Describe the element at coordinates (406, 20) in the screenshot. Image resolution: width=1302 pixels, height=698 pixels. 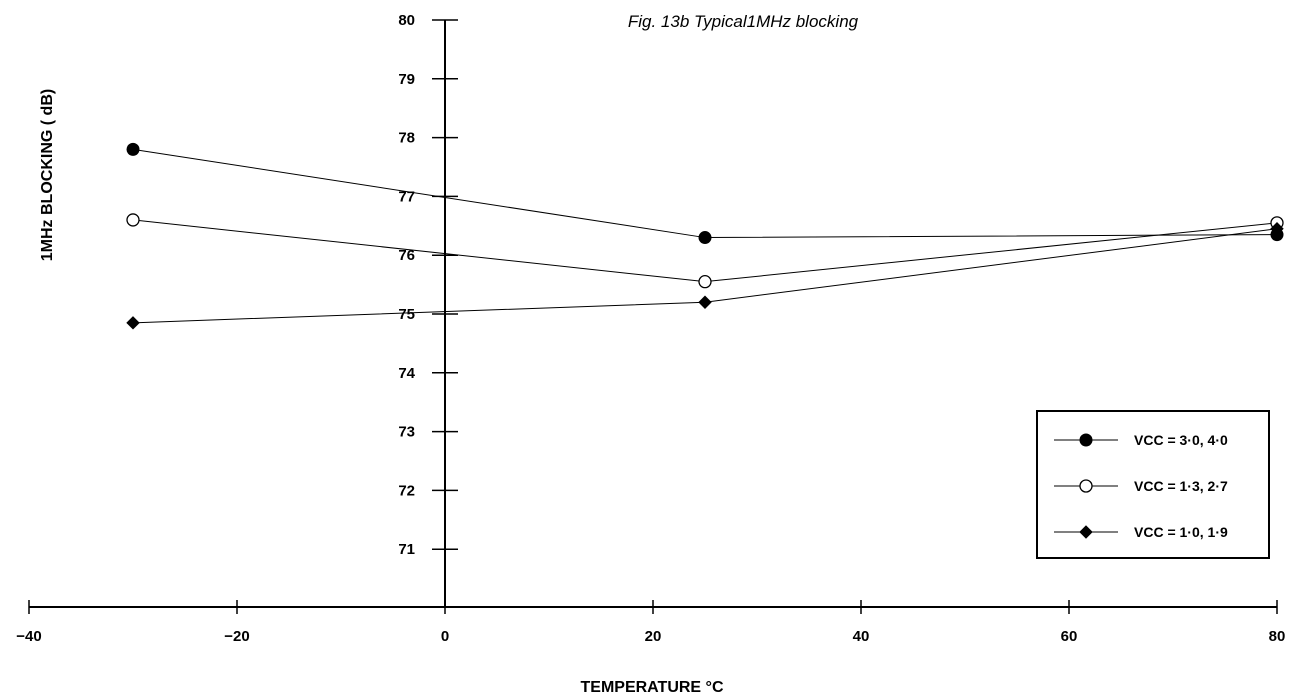
I see `y-tick-label: 80` at that location.